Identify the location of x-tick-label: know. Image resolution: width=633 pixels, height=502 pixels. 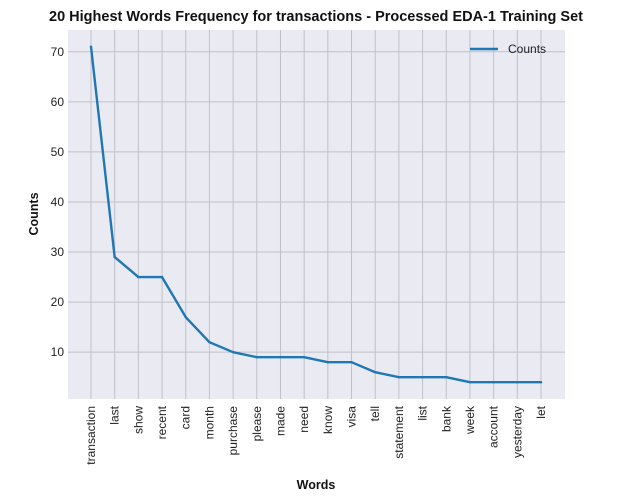
(328, 420).